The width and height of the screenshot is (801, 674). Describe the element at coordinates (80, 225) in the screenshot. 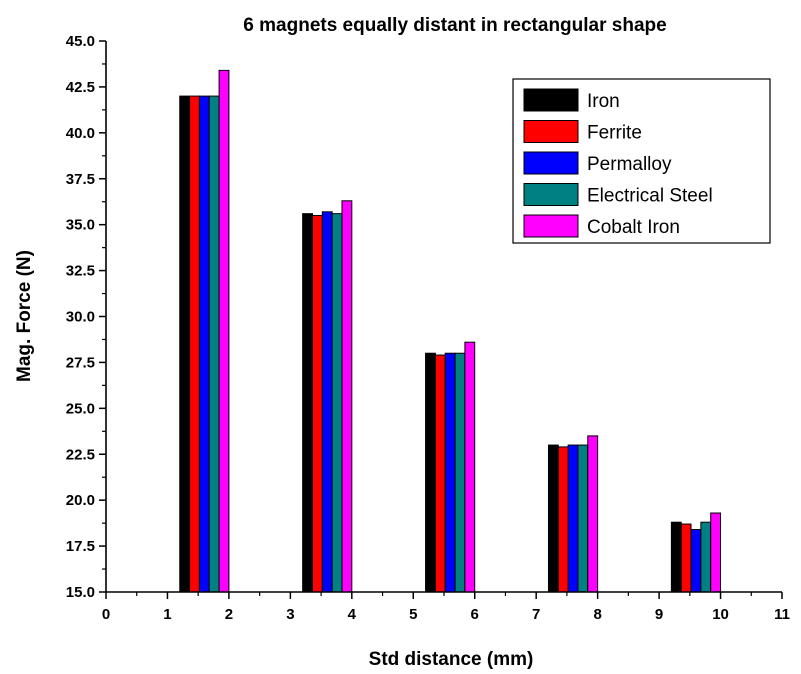

I see `y-tick-label: 35.0` at that location.